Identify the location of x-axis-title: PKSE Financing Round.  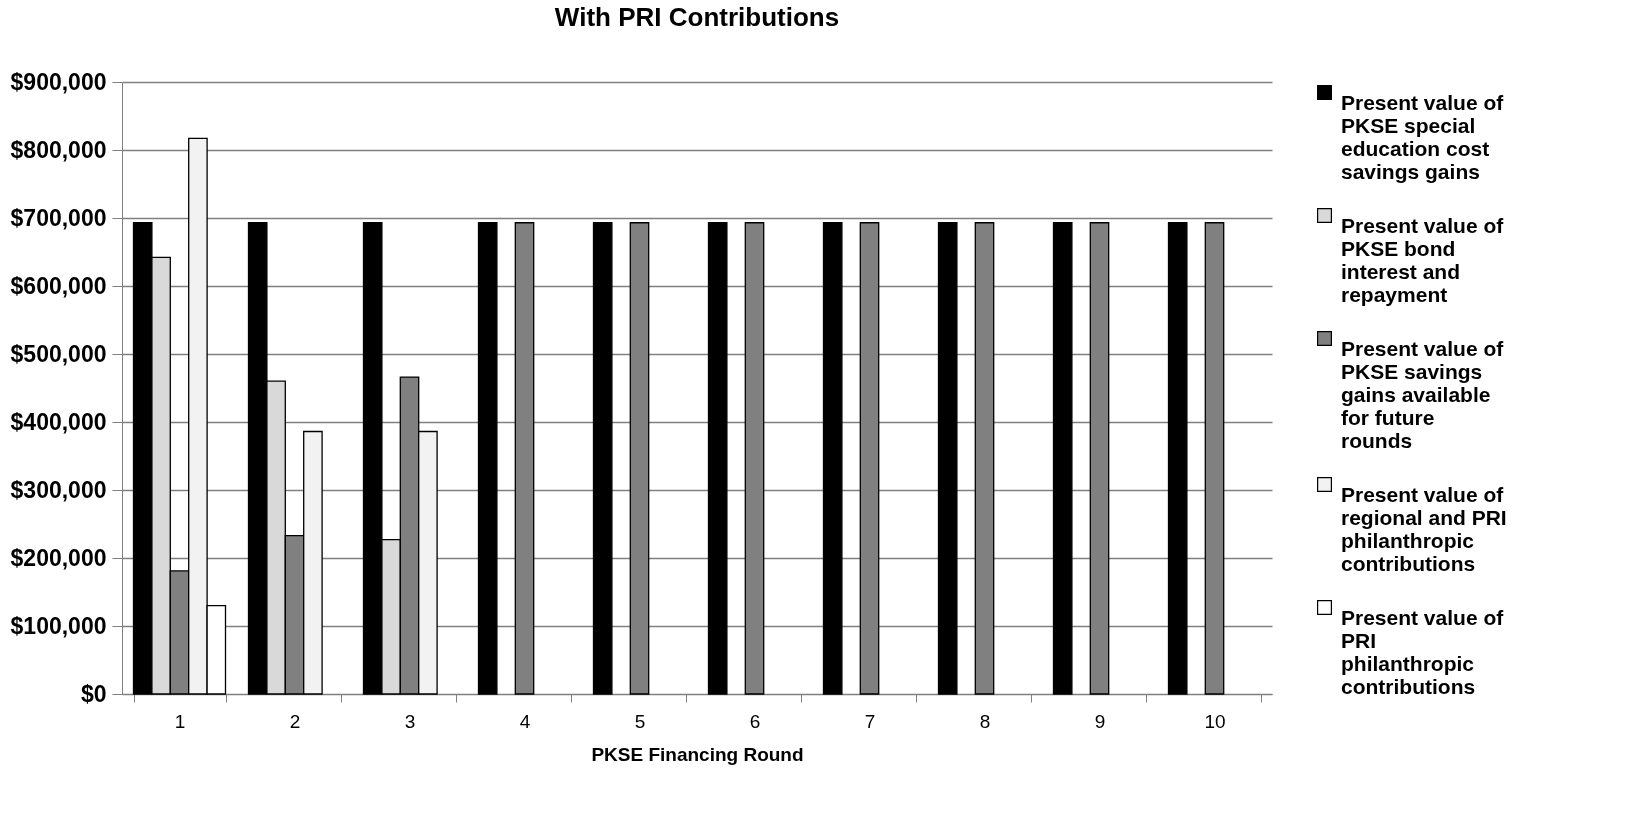
(697, 754).